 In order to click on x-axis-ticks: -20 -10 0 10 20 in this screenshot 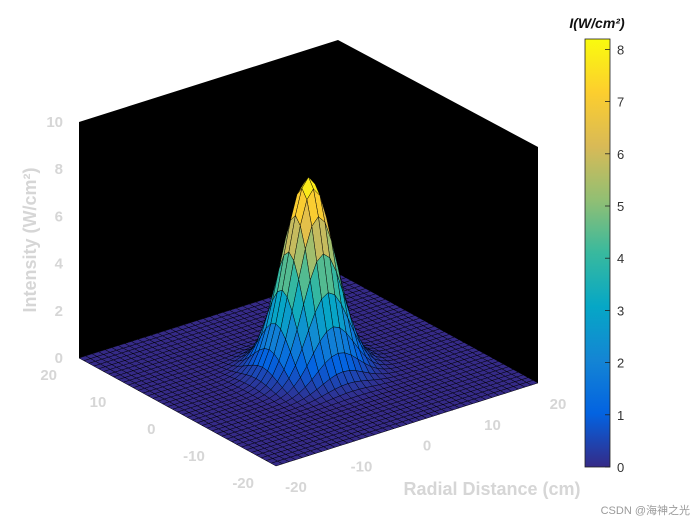, I will do `click(425, 446)`.